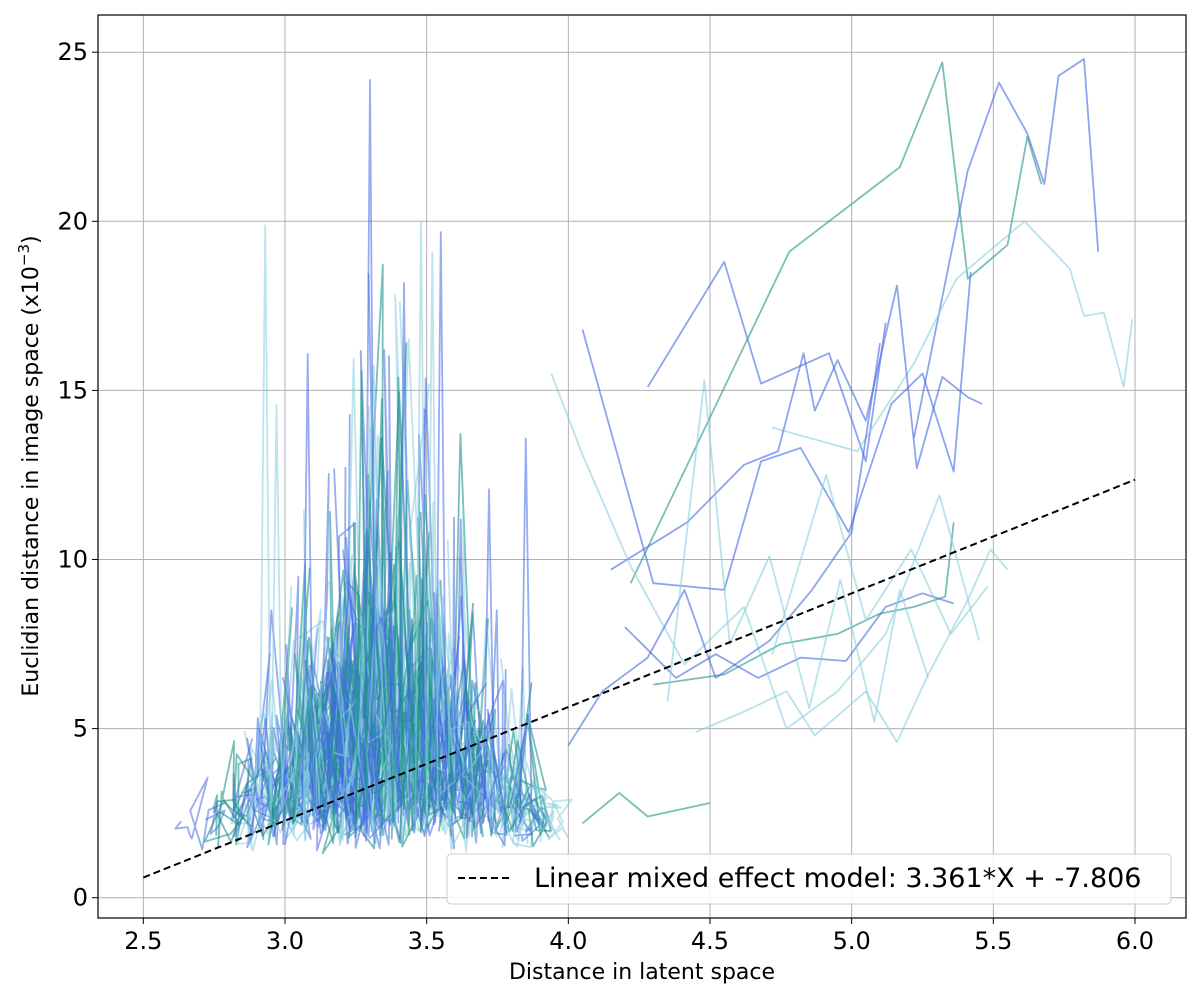 The image size is (1200, 1000). I want to click on y-tick-label: 10, so click(72, 560).